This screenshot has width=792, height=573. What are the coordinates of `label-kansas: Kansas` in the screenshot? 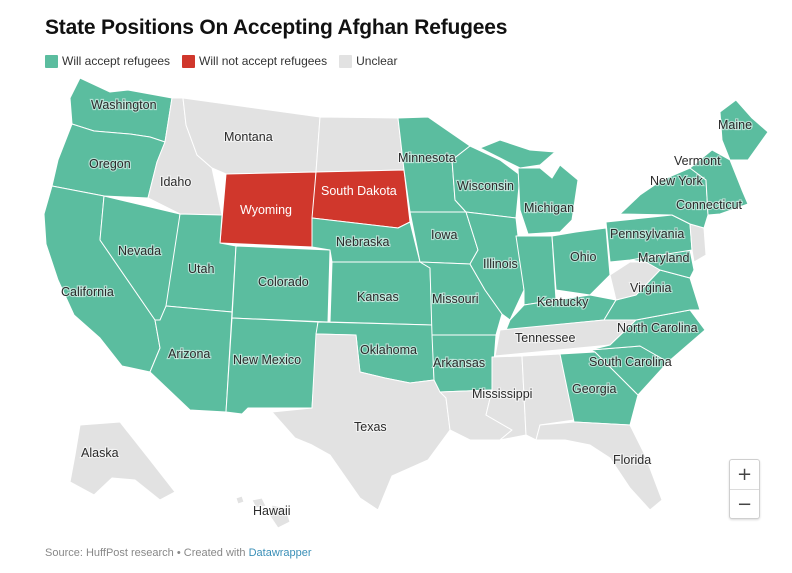 It's located at (378, 297).